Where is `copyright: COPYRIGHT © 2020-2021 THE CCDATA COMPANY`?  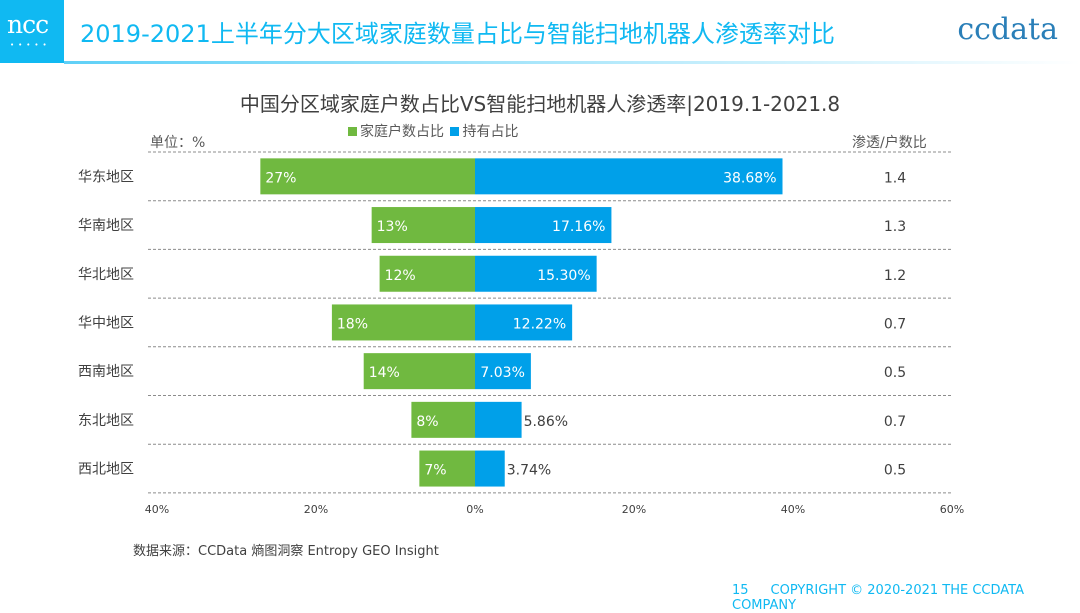
copyright: COPYRIGHT © 2020-2021 THE CCDATA COMPANY is located at coordinates (878, 598).